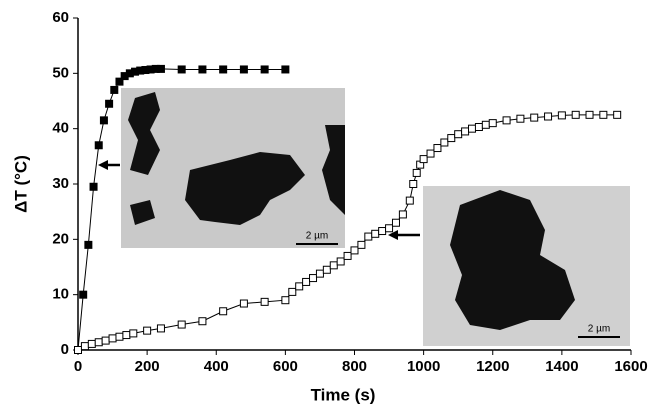  What do you see at coordinates (60, 294) in the screenshot?
I see `y-tick-label: 10` at bounding box center [60, 294].